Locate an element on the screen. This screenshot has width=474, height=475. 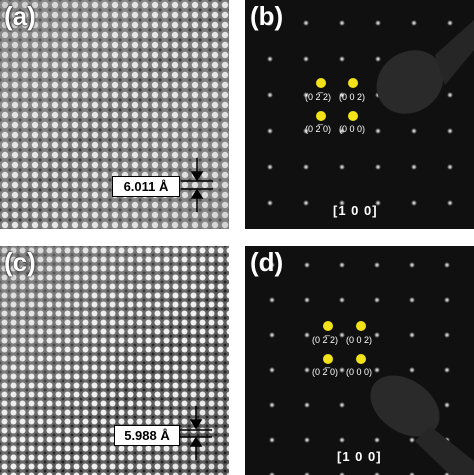
spot-label-b-4: (0 0 0) is located at coordinates (352, 129).